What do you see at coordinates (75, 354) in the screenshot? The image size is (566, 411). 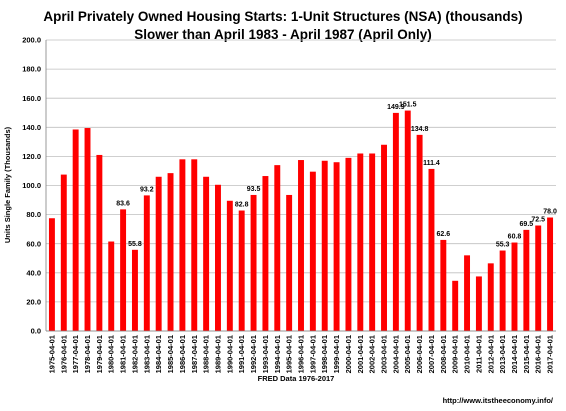 I see `x-tick-label: 1977-04-01` at bounding box center [75, 354].